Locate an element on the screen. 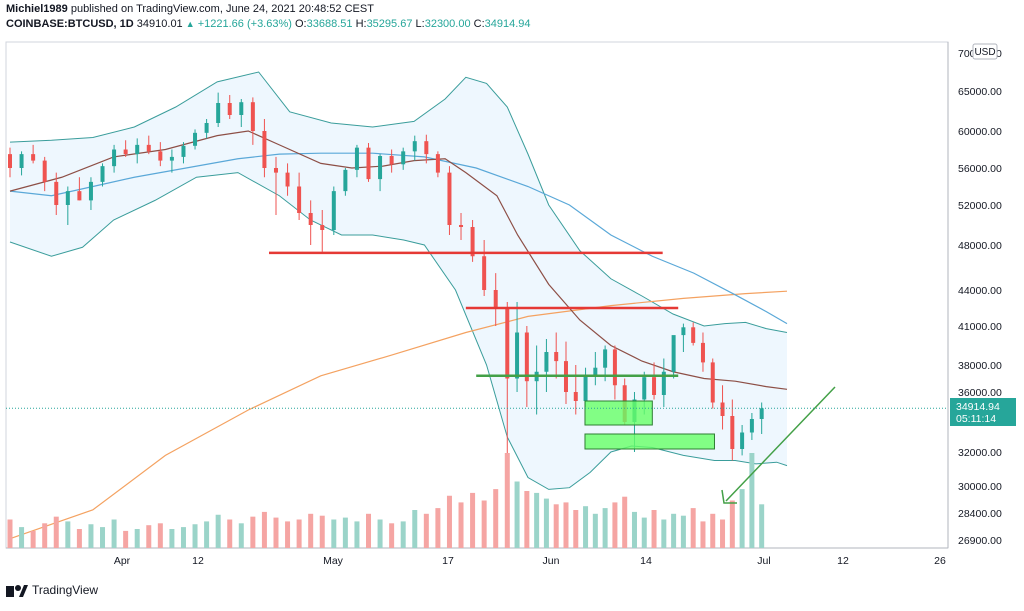 The image size is (1024, 611). y-tick-label: 52000.00 is located at coordinates (980, 206).